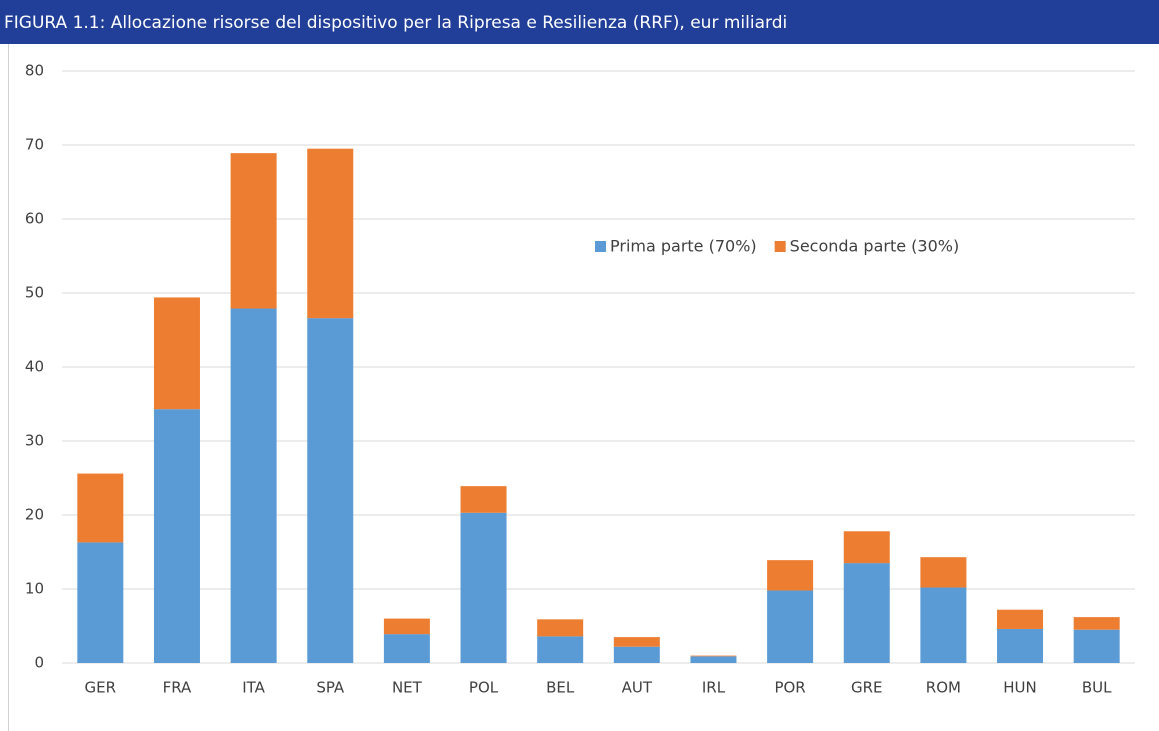  What do you see at coordinates (34, 71) in the screenshot?
I see `y-tick-label: 80` at bounding box center [34, 71].